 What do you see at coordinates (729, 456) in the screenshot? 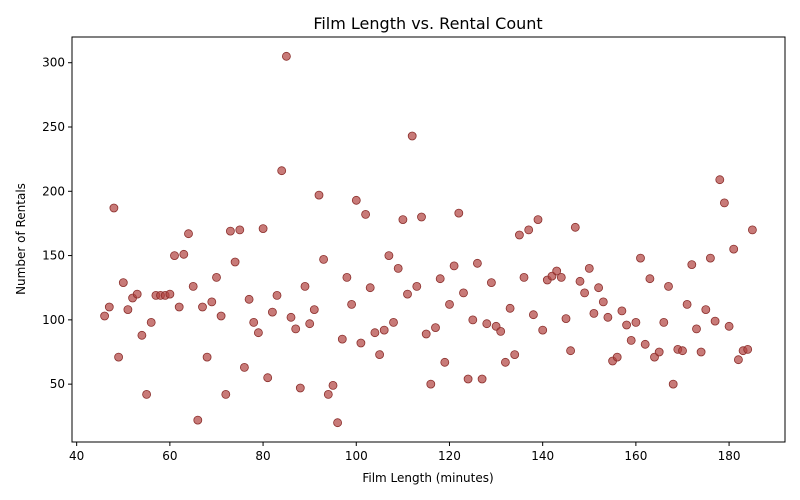
I see `x-tick-label: 180` at bounding box center [729, 456].